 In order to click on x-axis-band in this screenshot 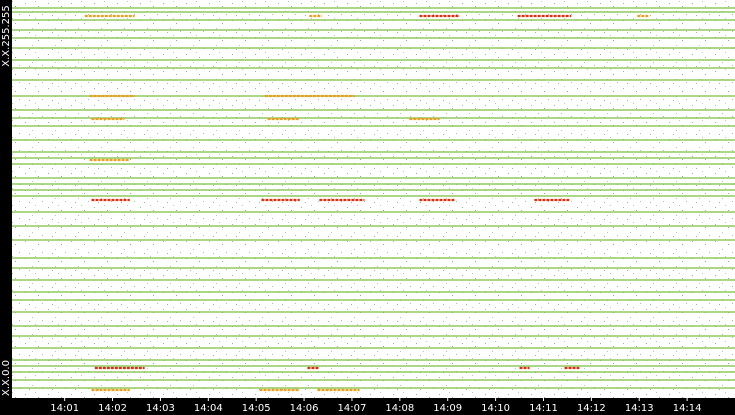, I will do `click(367, 406)`.